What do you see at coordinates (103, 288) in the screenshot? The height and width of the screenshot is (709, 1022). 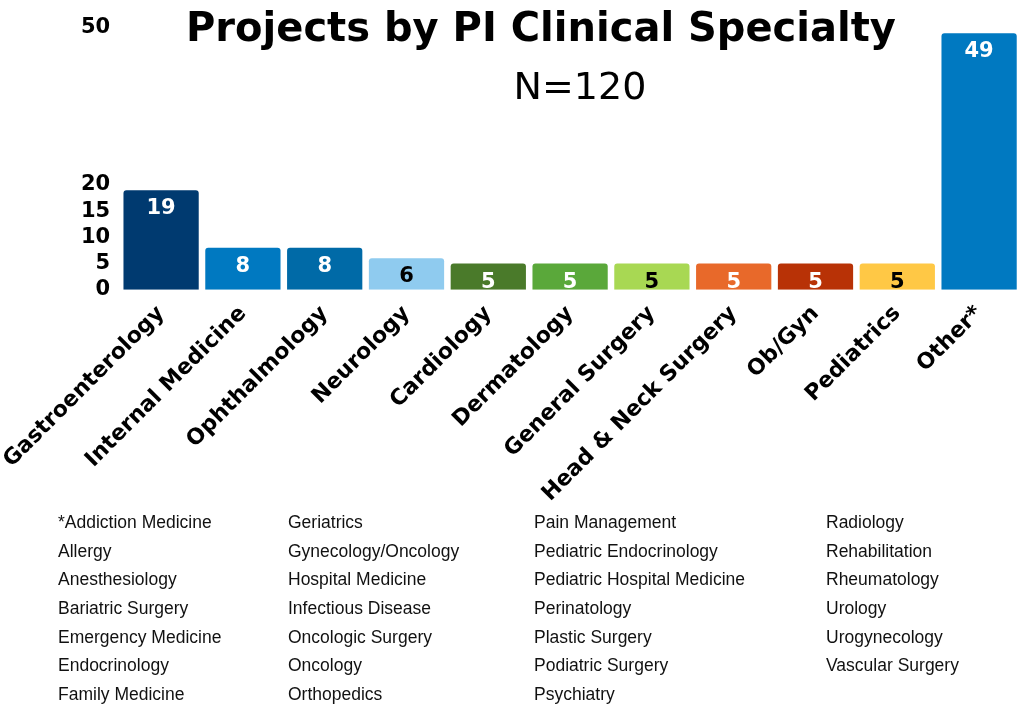 I see `y-tick-label: 0` at bounding box center [103, 288].